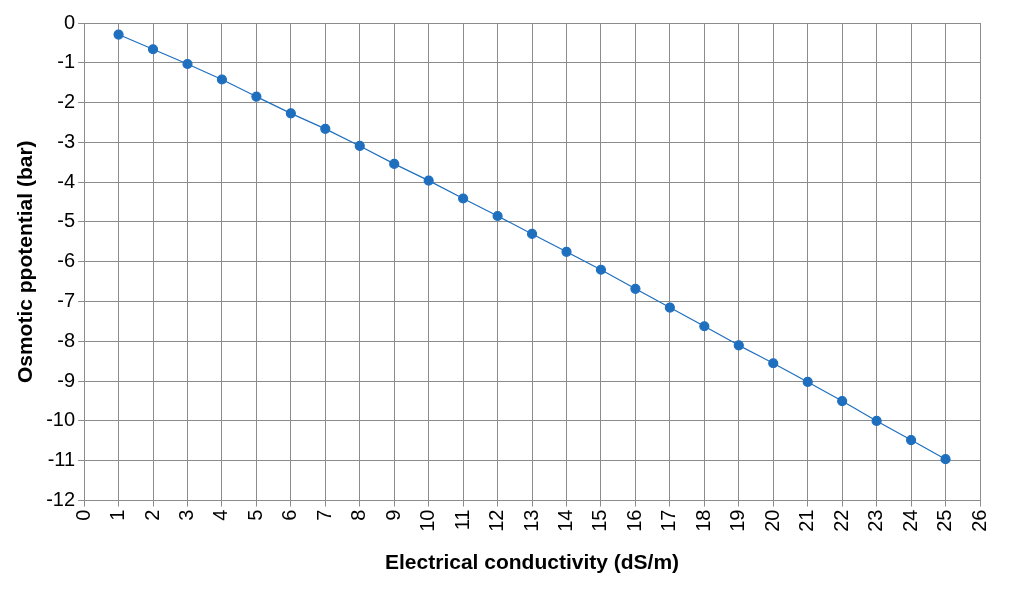 The height and width of the screenshot is (590, 1015). Describe the element at coordinates (289, 515) in the screenshot. I see `x-tick-label: 6` at that location.